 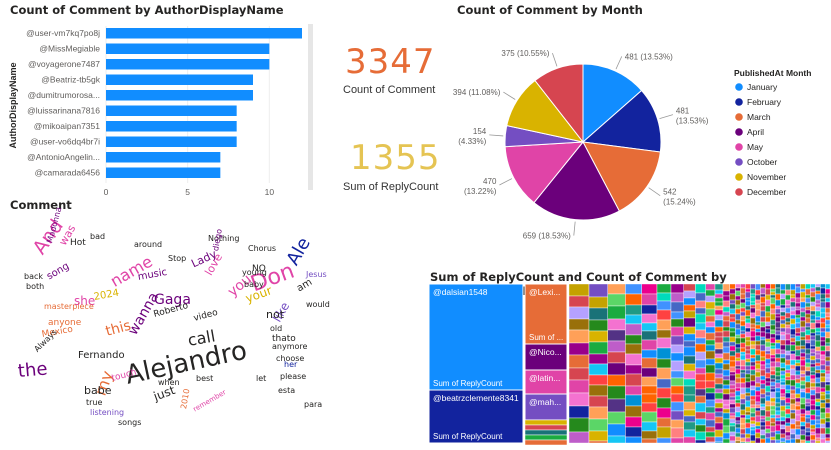 I want to click on word-cloud-word: anymore, so click(x=290, y=346).